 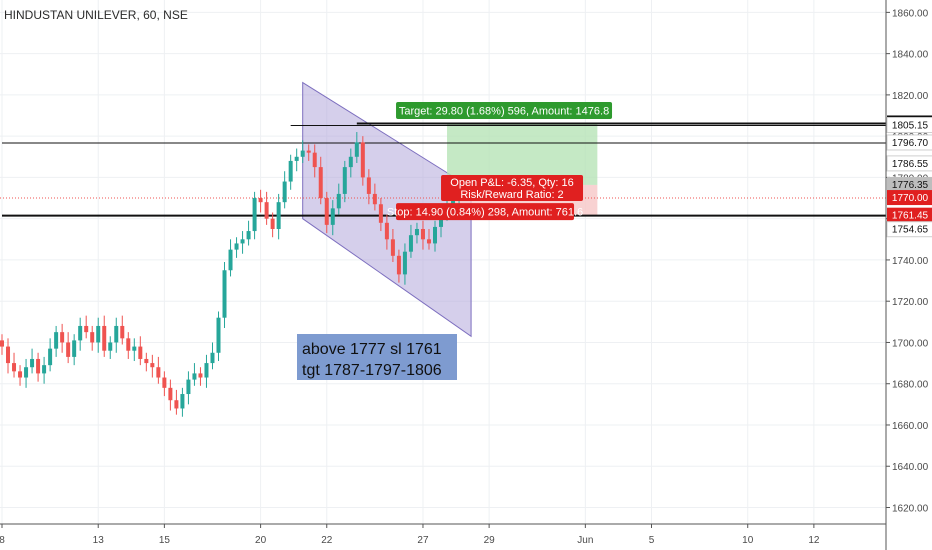 I want to click on price-tag-1: 1805.15, so click(x=910, y=126).